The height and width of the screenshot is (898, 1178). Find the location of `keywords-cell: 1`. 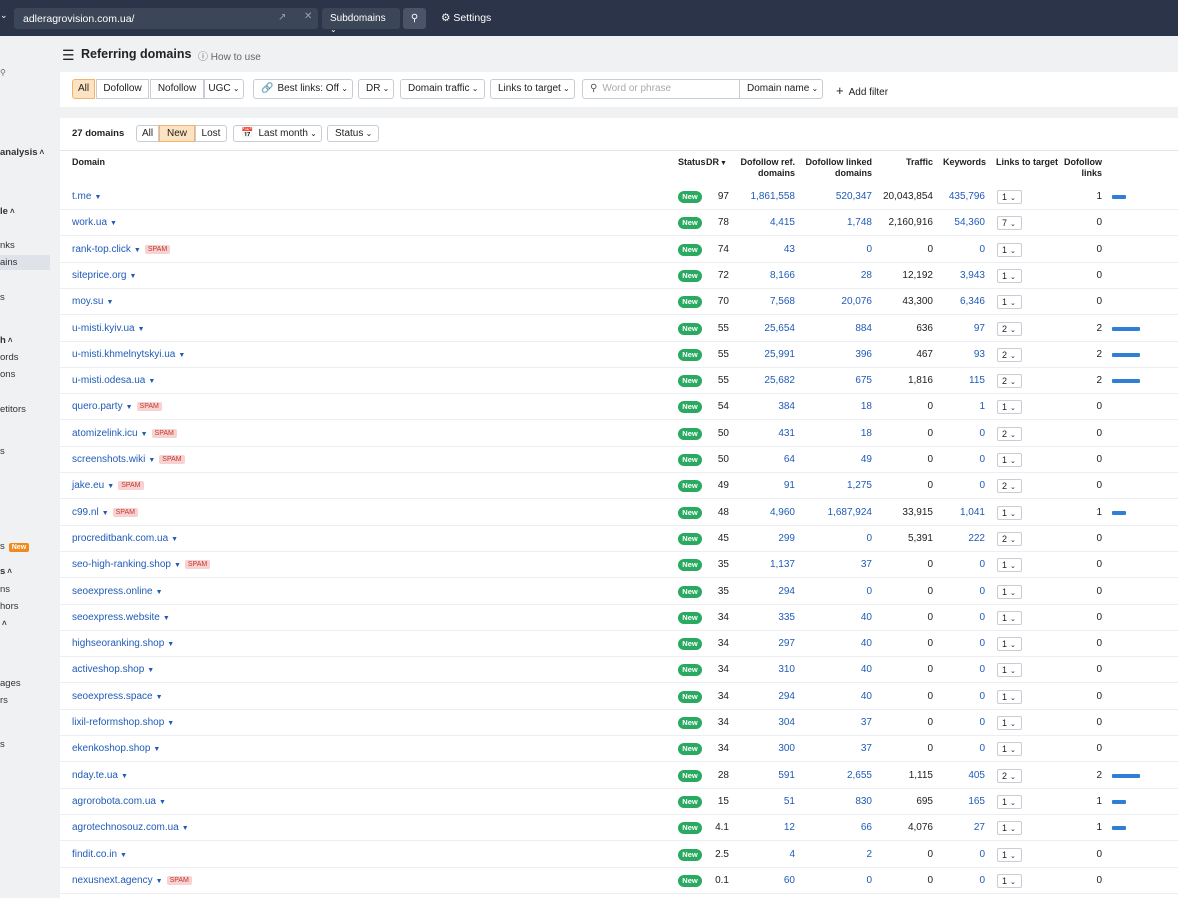

keywords-cell: 1 is located at coordinates (982, 407).